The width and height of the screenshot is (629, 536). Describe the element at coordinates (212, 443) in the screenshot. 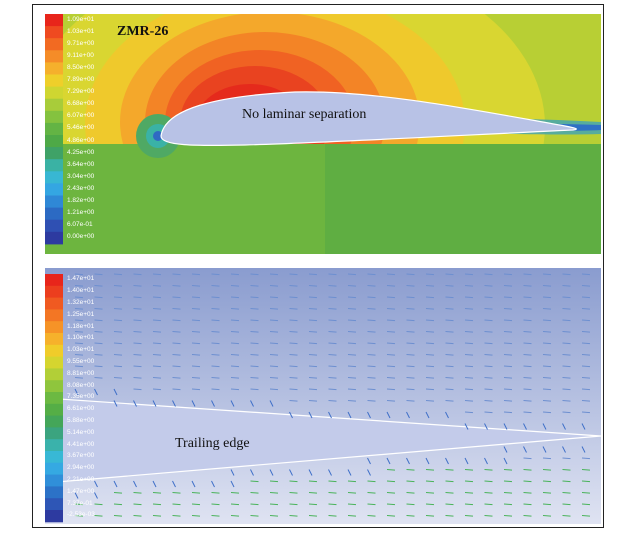

I see `trailing-edge-note: Trailing edge` at that location.